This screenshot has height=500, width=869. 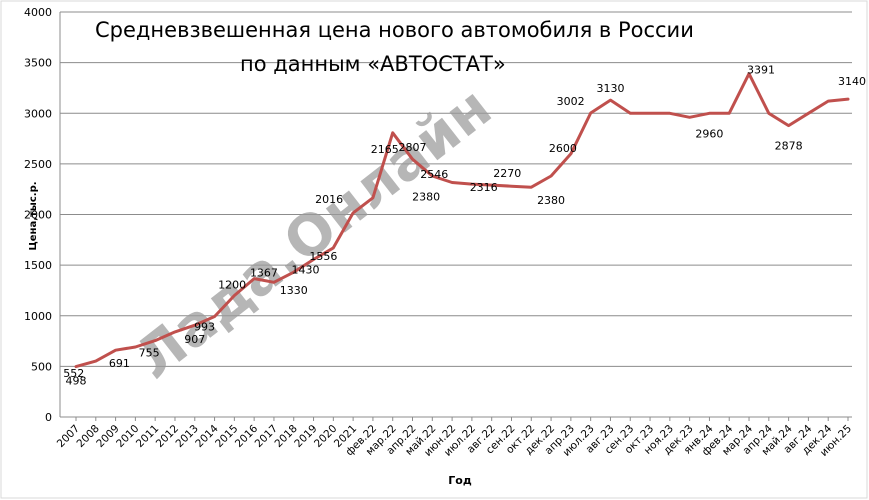 I want to click on y-tick-label: 500, so click(x=41, y=366).